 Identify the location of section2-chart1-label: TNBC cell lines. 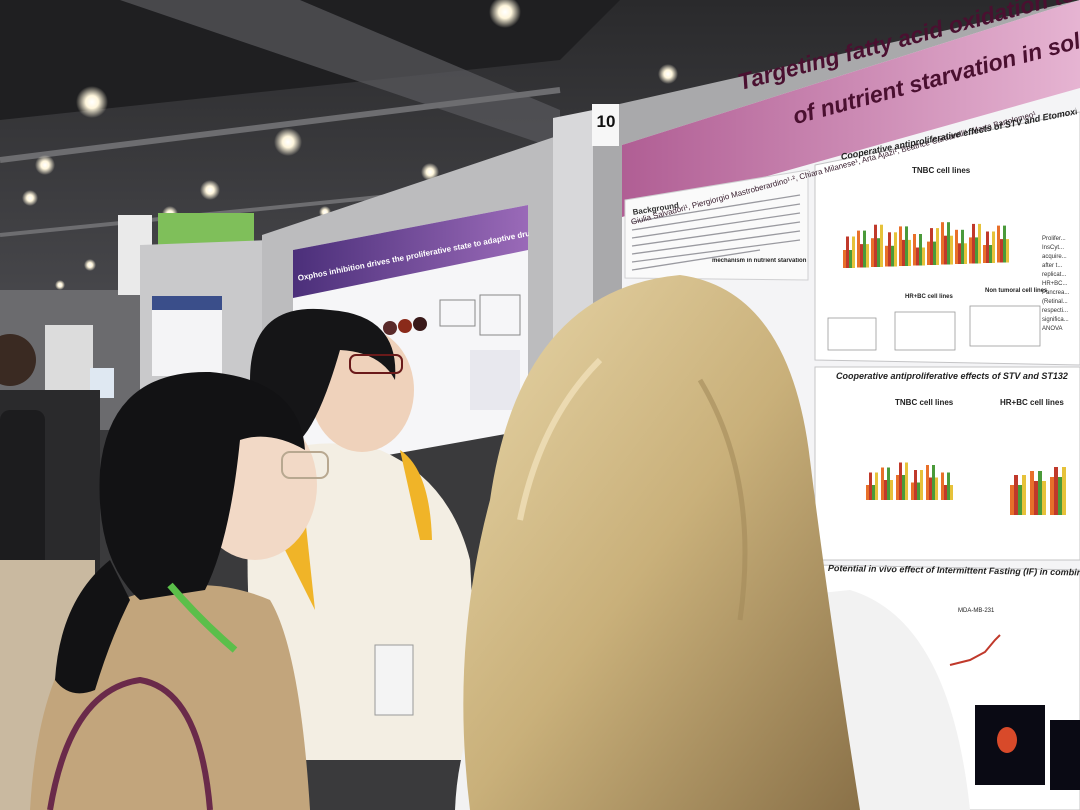
(924, 402).